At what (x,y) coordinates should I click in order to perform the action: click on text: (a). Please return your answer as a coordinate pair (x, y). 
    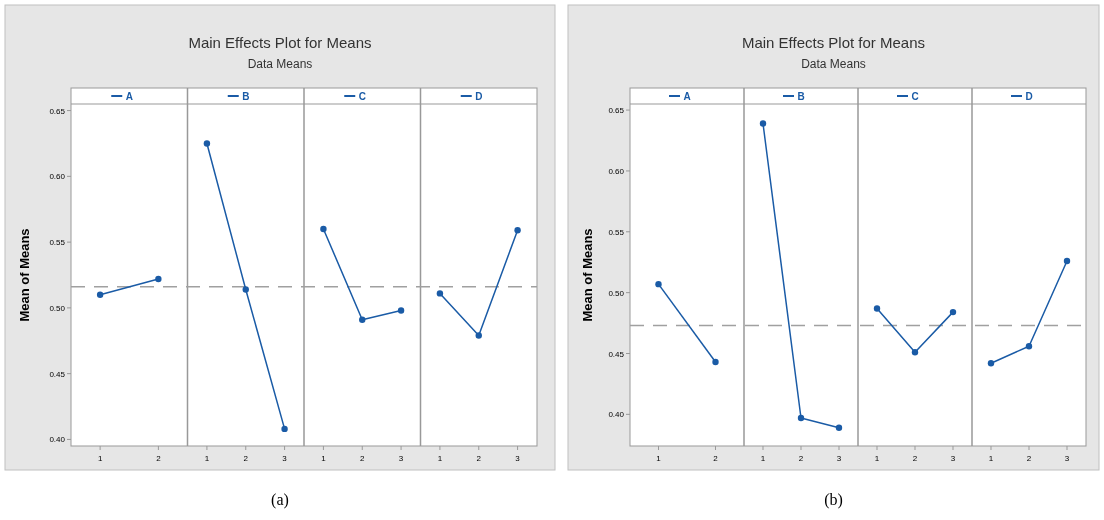
    Looking at the image, I should click on (280, 500).